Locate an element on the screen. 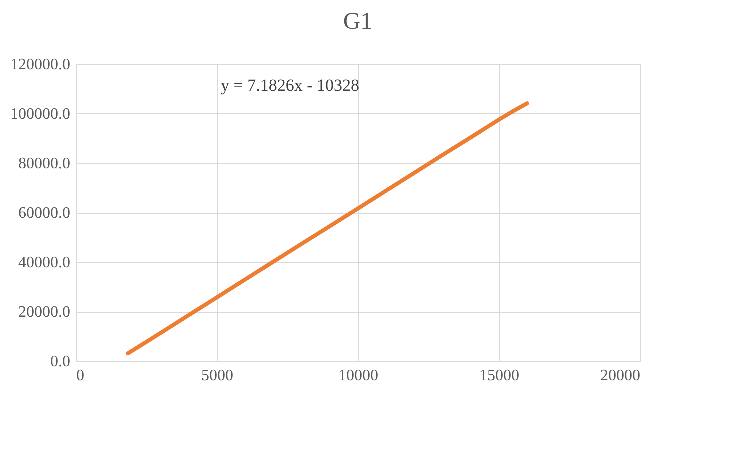 This screenshot has width=751, height=453. y-tick-label: 40000.0 is located at coordinates (44, 263).